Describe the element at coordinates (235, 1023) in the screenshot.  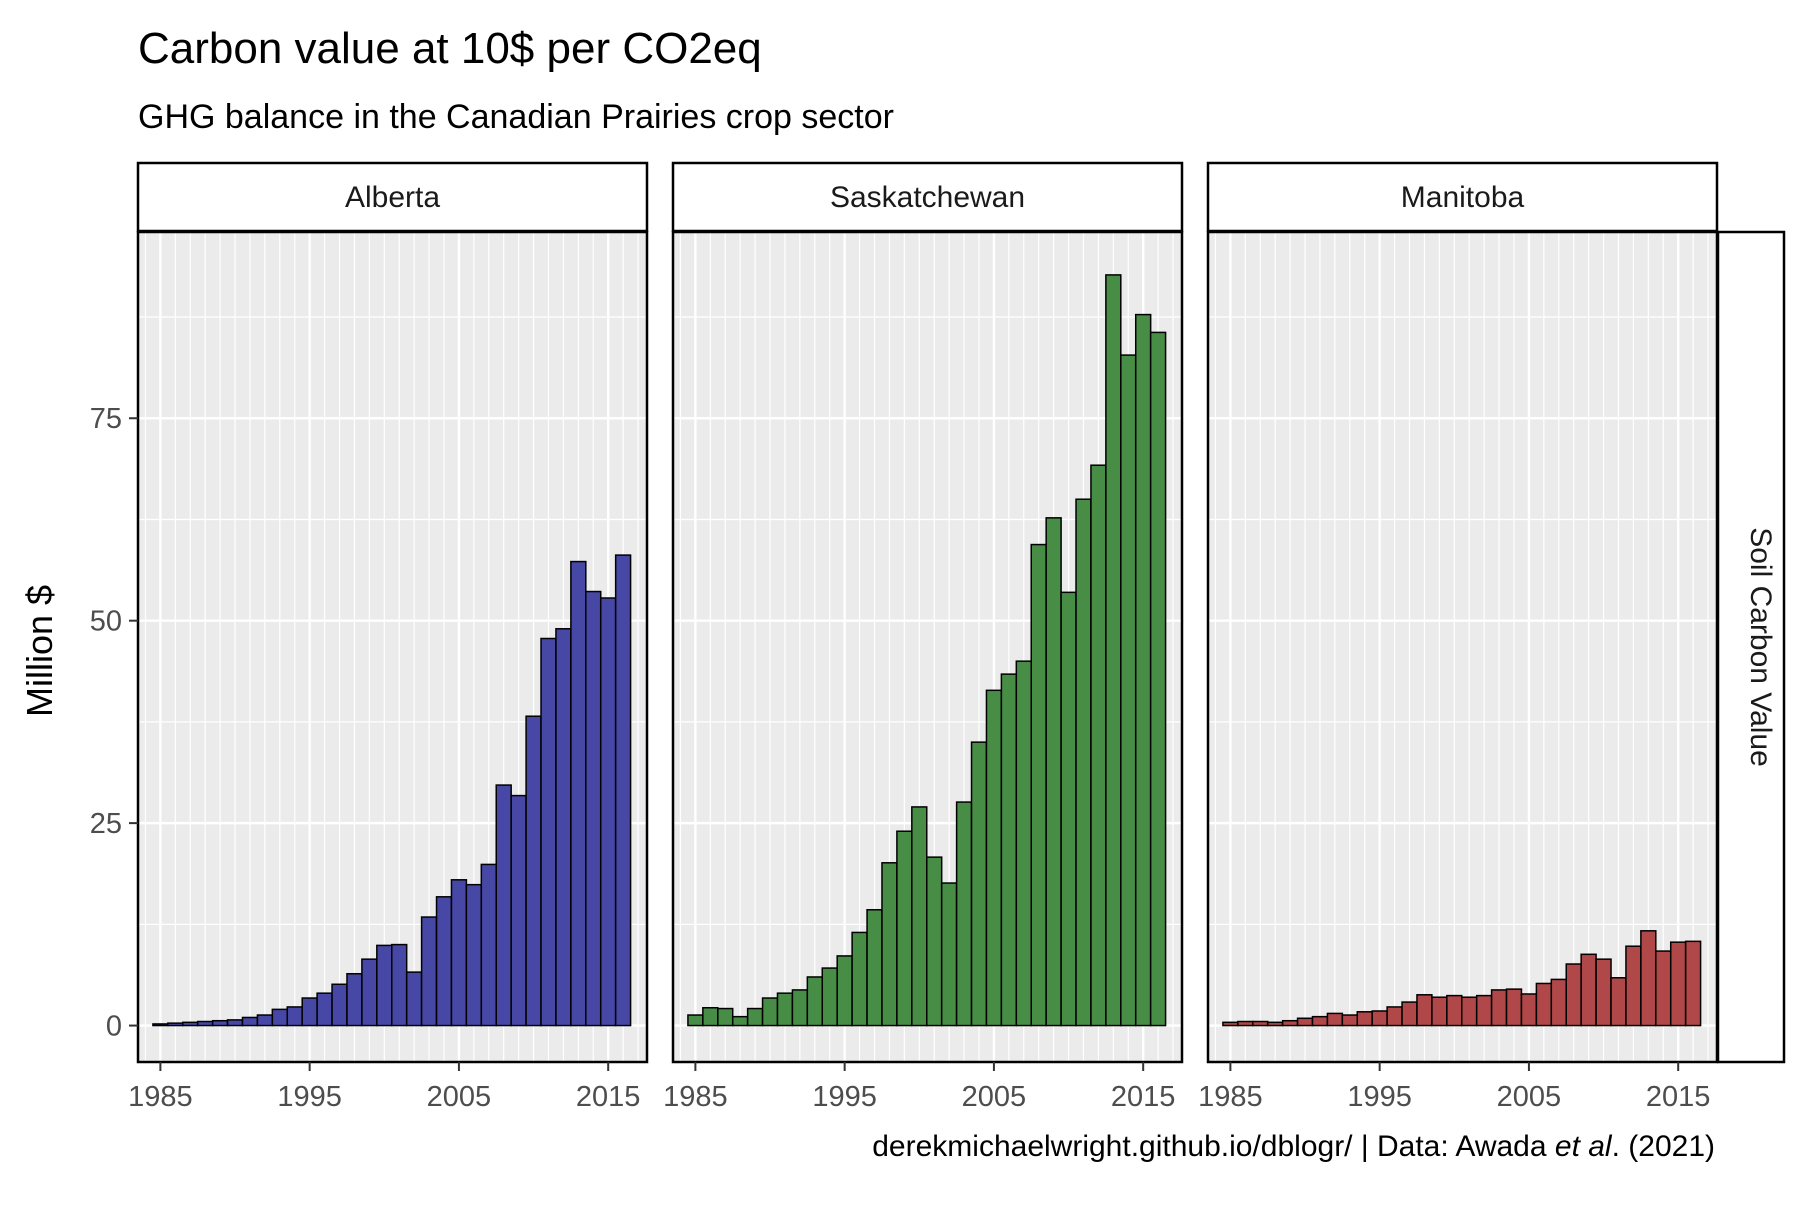
I see `bar-alberta-1990` at that location.